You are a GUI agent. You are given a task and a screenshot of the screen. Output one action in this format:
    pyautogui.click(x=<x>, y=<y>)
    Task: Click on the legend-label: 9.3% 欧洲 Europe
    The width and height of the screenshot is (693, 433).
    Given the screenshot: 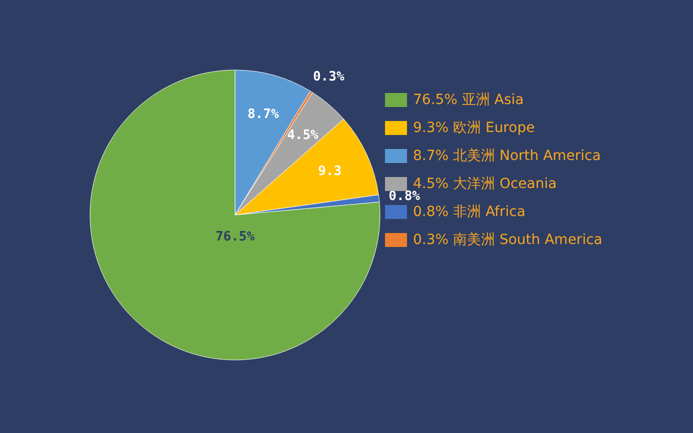 What is the action you would take?
    pyautogui.click(x=474, y=128)
    